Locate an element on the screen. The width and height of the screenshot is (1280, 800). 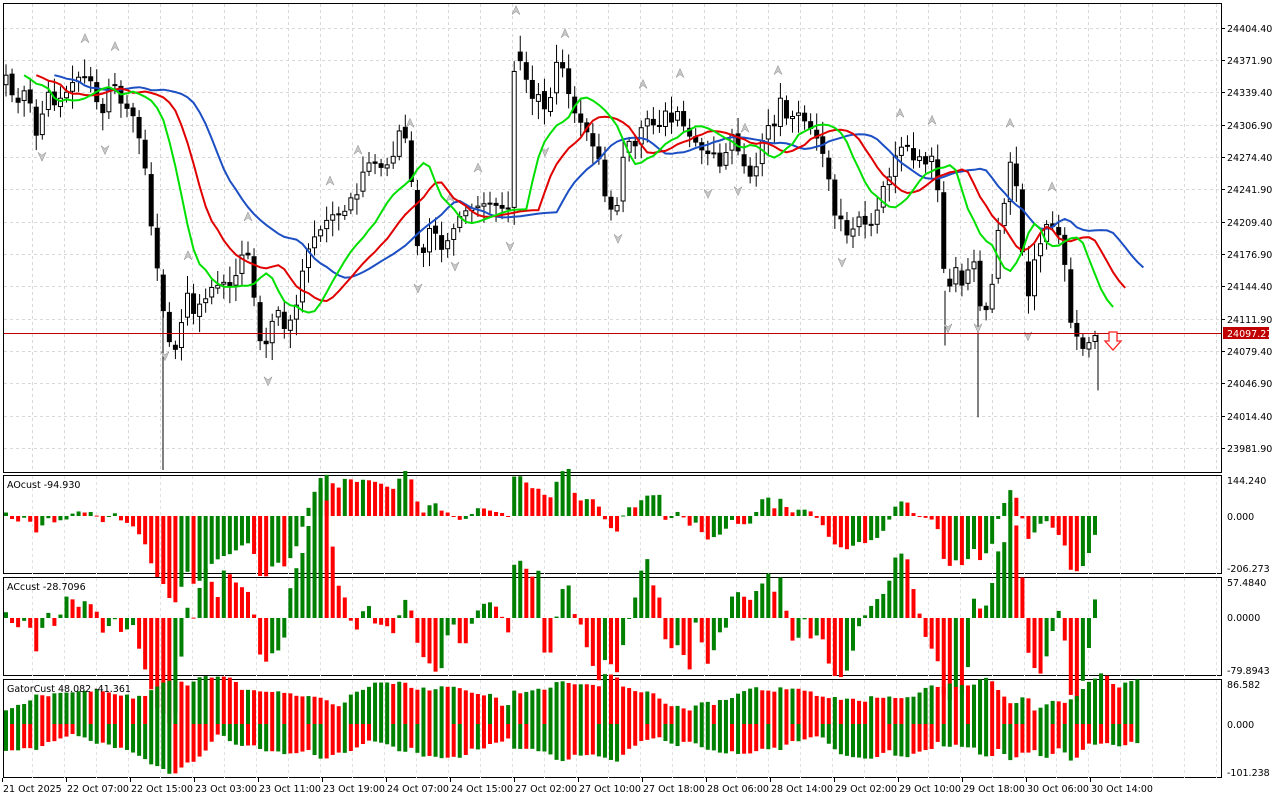
fractal-up-icon is located at coordinates (745, 128).